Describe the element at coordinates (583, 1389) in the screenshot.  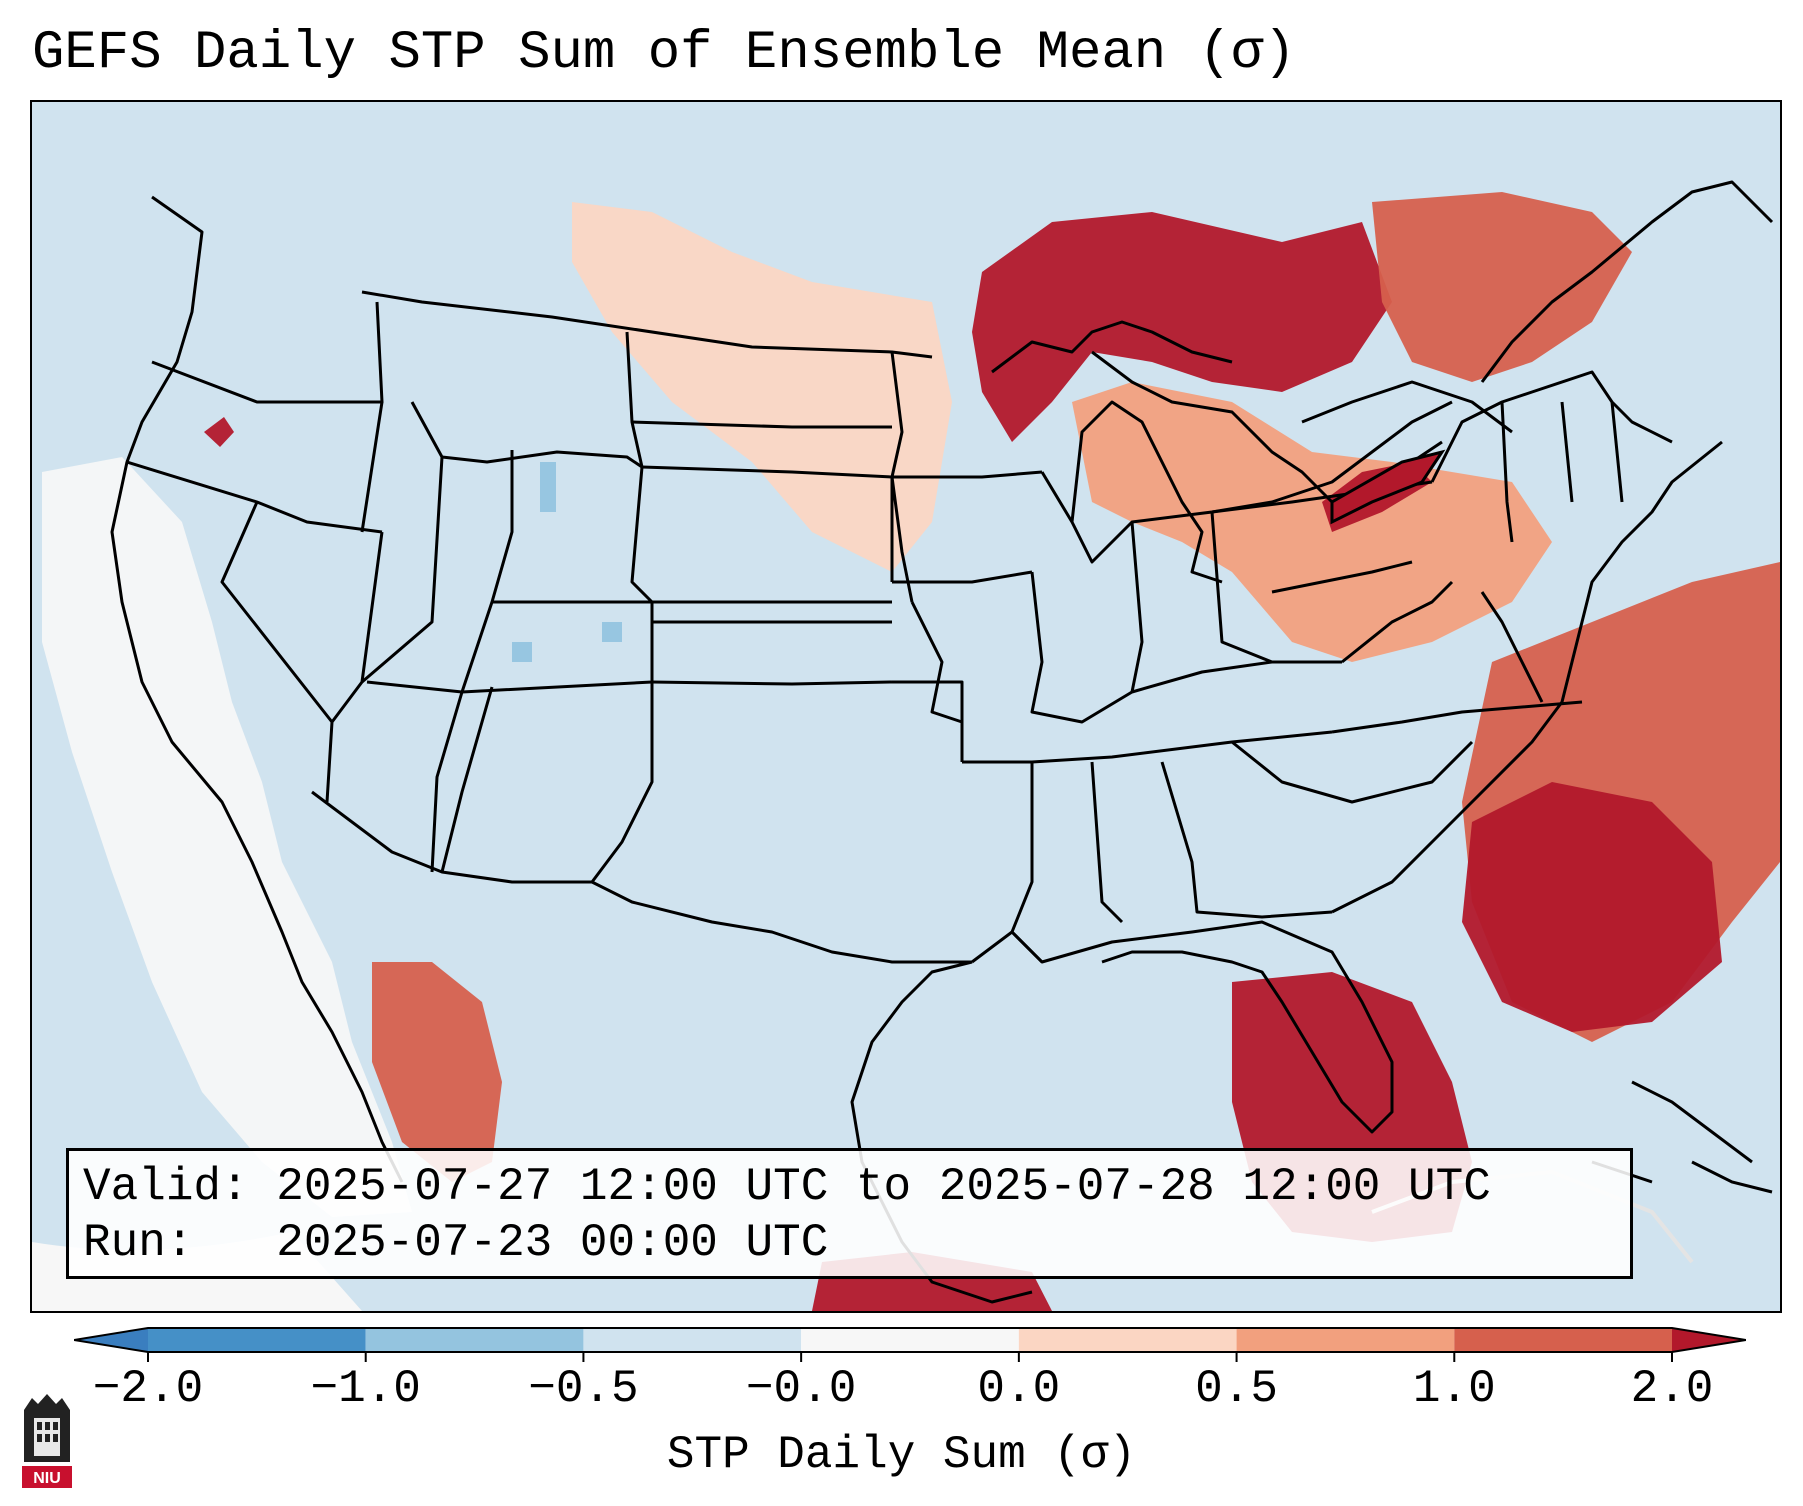
I see `colorbar-tick-label: −0.5` at that location.